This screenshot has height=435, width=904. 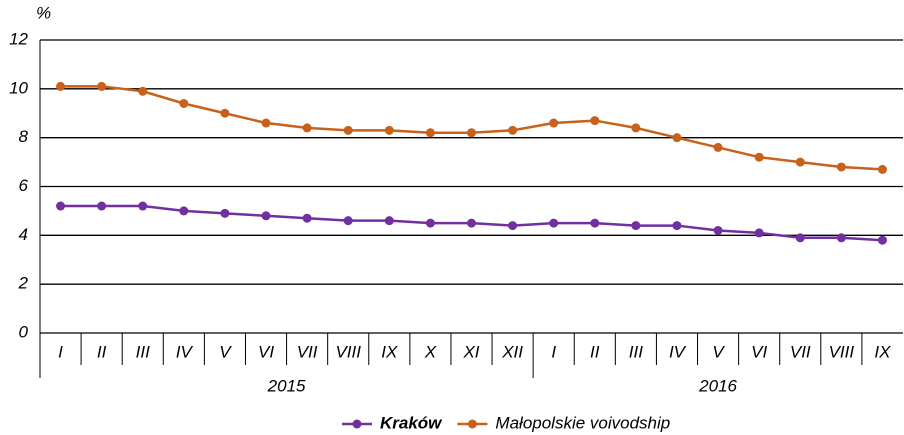 What do you see at coordinates (717, 385) in the screenshot?
I see `year-label: 2016` at bounding box center [717, 385].